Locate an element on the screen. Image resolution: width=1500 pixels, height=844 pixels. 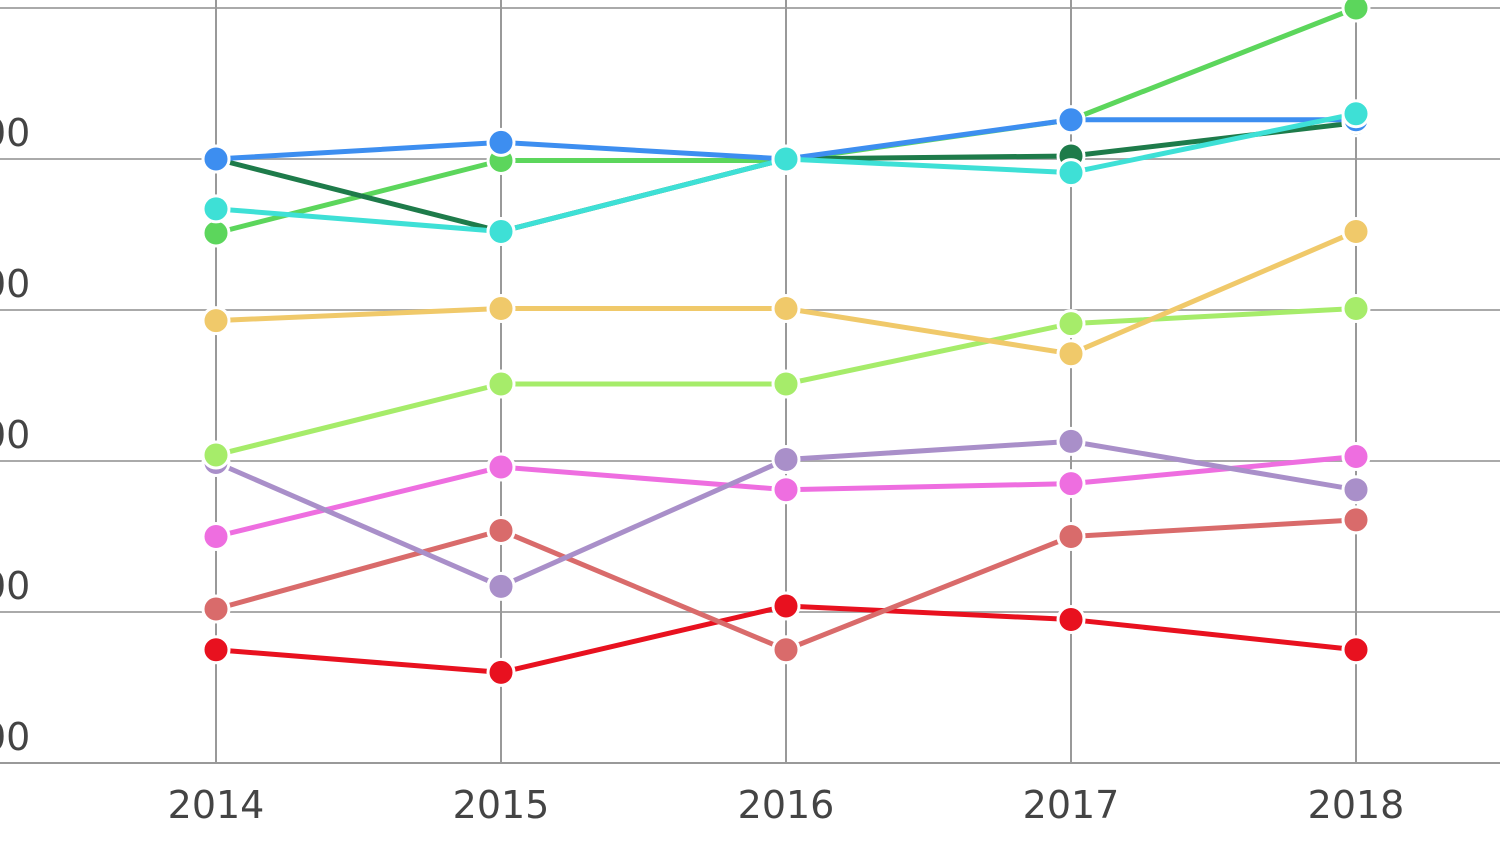
x-axis-ticks: 2014 2015 2016 2017 2018 is located at coordinates (786, 805).